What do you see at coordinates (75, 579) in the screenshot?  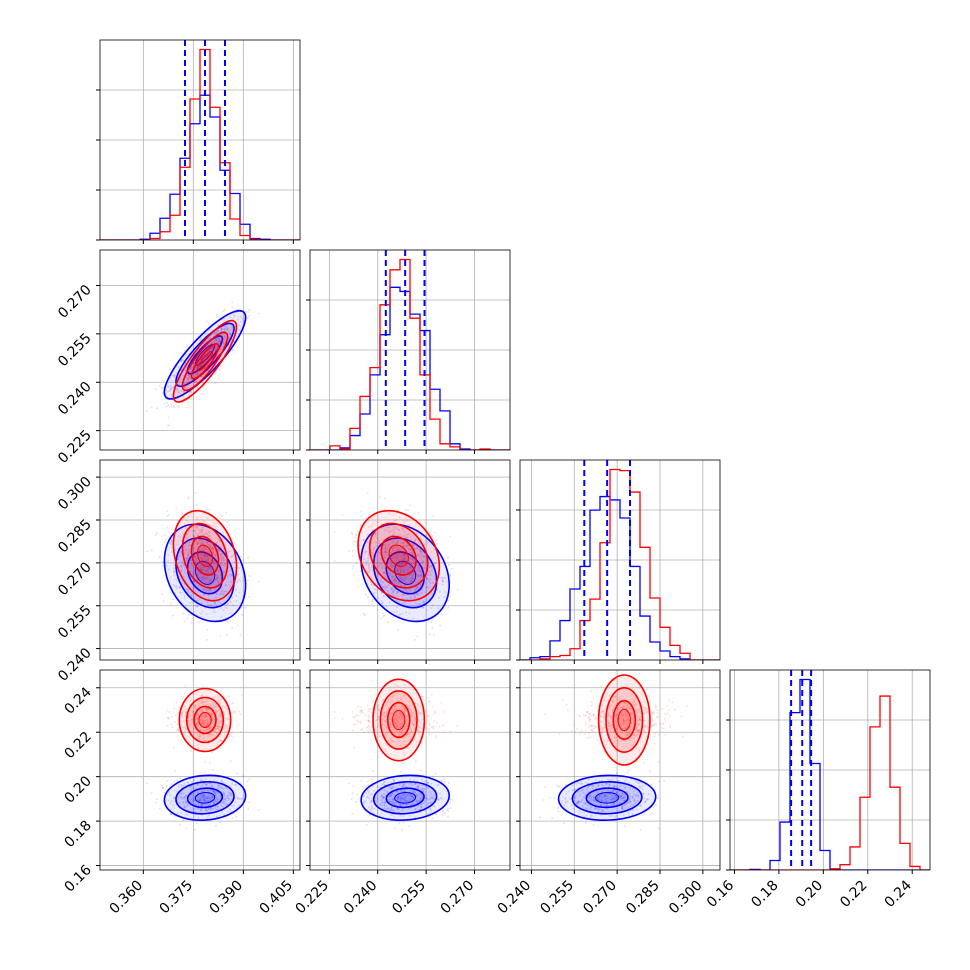 I see `y-tick-label: 0.270` at bounding box center [75, 579].